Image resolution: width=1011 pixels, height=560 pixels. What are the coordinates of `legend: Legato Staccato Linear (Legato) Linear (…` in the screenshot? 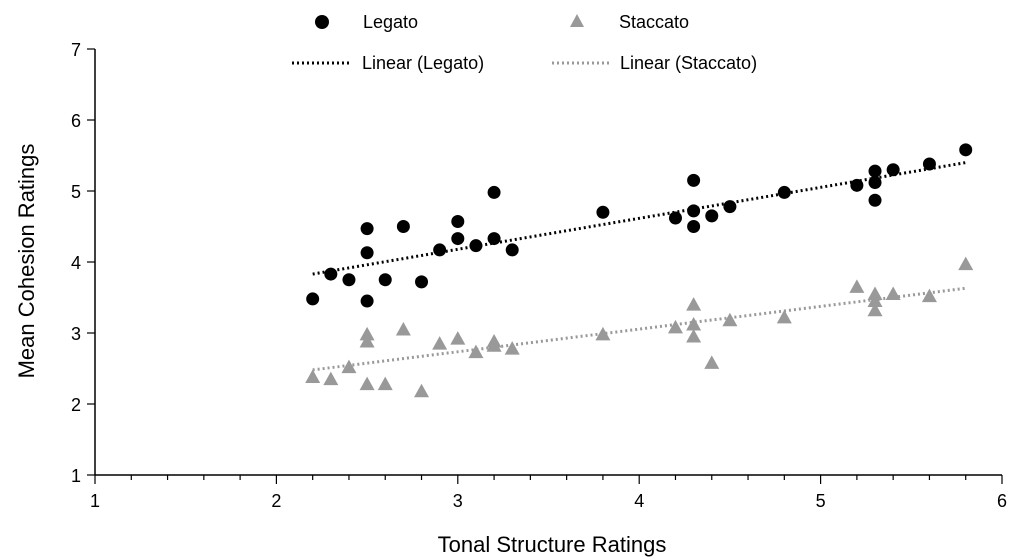 It's located at (524, 42).